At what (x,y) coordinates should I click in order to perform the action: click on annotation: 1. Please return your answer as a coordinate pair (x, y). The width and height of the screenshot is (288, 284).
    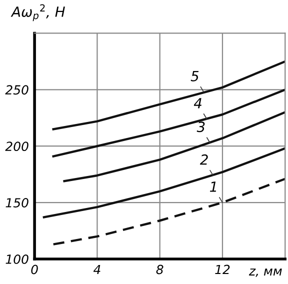
    Looking at the image, I should click on (213, 187).